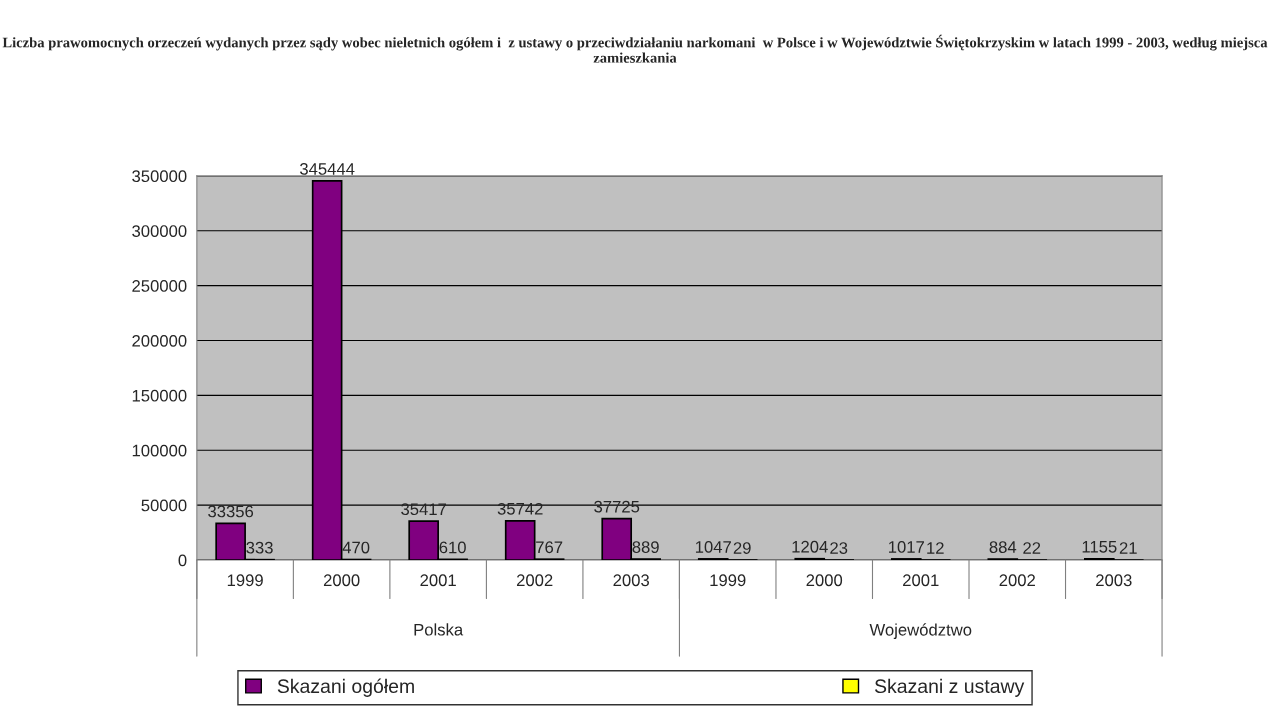 The image size is (1270, 718). What do you see at coordinates (935, 548) in the screenshot?
I see `data-label: 12` at bounding box center [935, 548].